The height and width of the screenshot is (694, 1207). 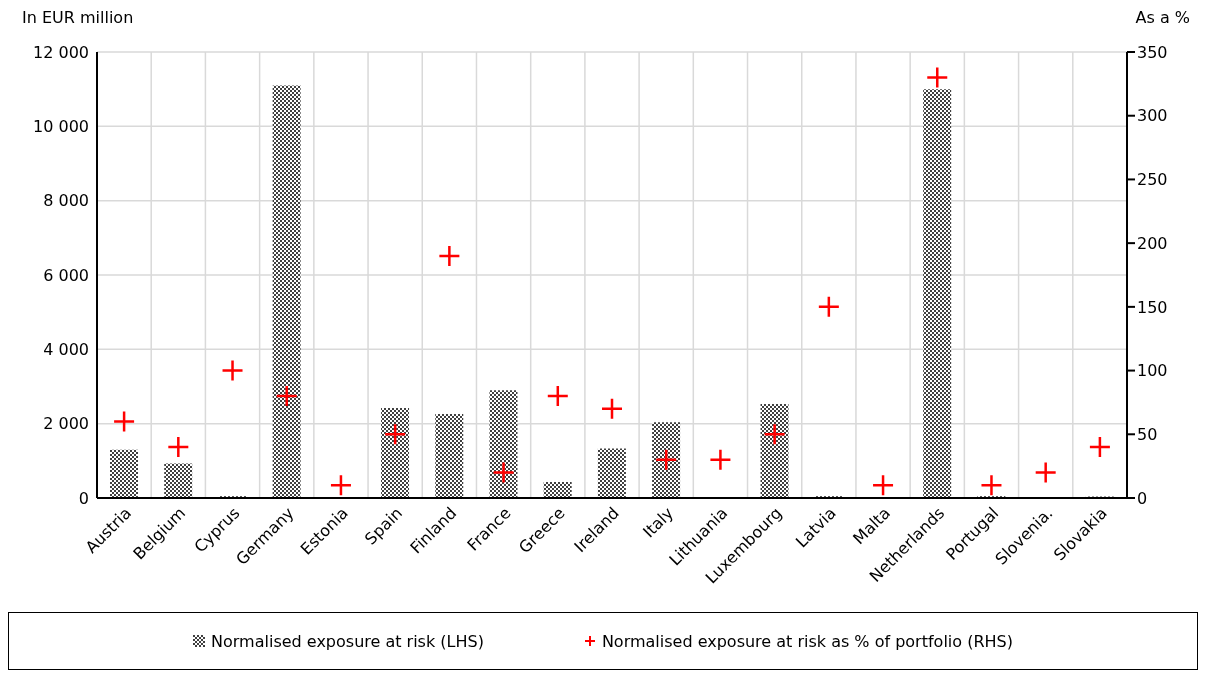 I want to click on legend-label: Normalised exposure at risk (LHS), so click(x=347, y=641).